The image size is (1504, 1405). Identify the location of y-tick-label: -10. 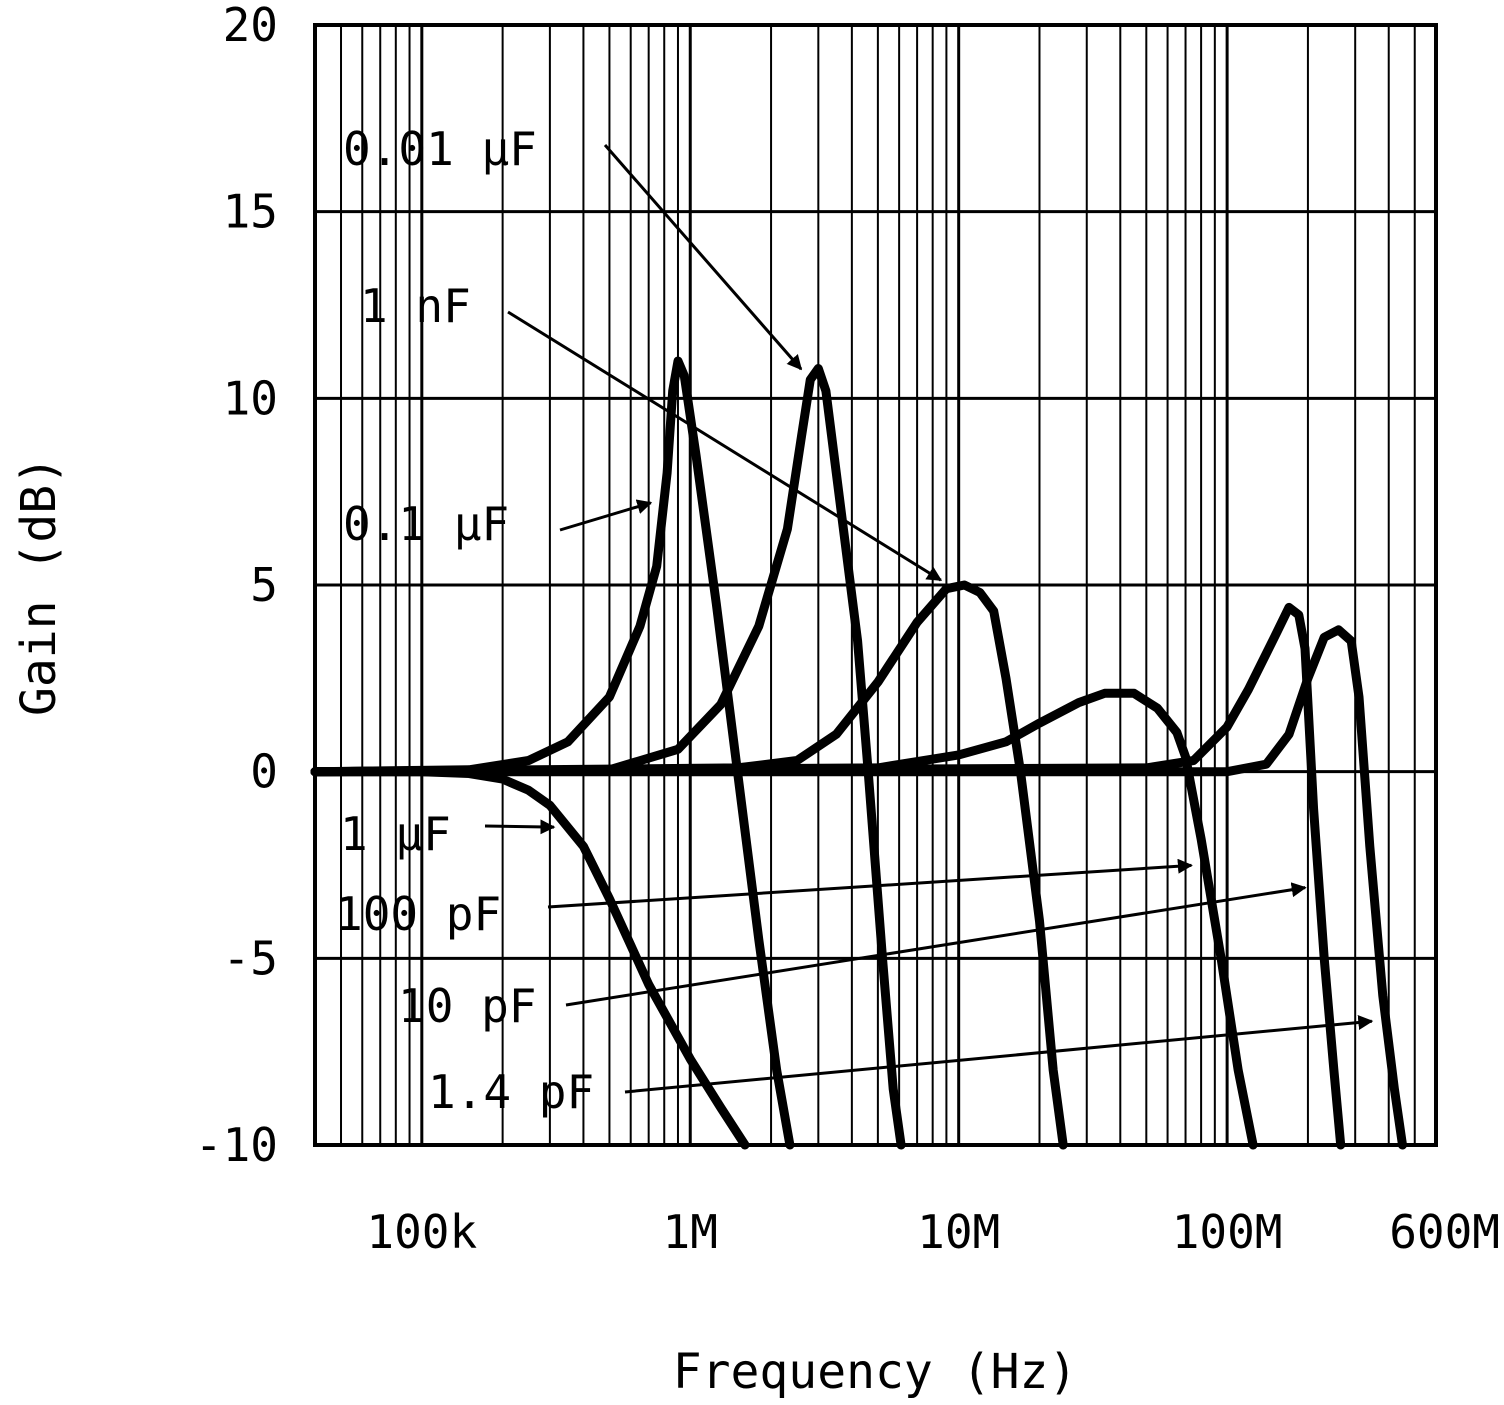
(236, 1145).